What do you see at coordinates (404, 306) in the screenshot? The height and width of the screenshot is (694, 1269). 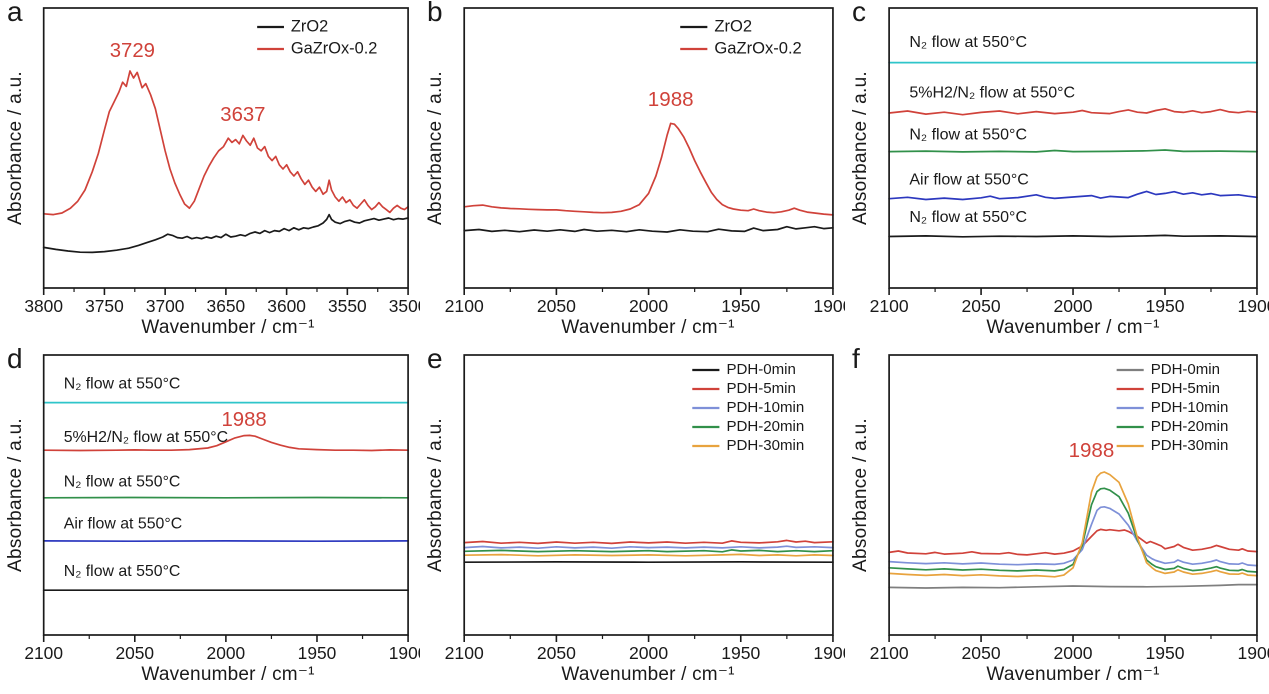 I see `x-tick-label: 3500` at bounding box center [404, 306].